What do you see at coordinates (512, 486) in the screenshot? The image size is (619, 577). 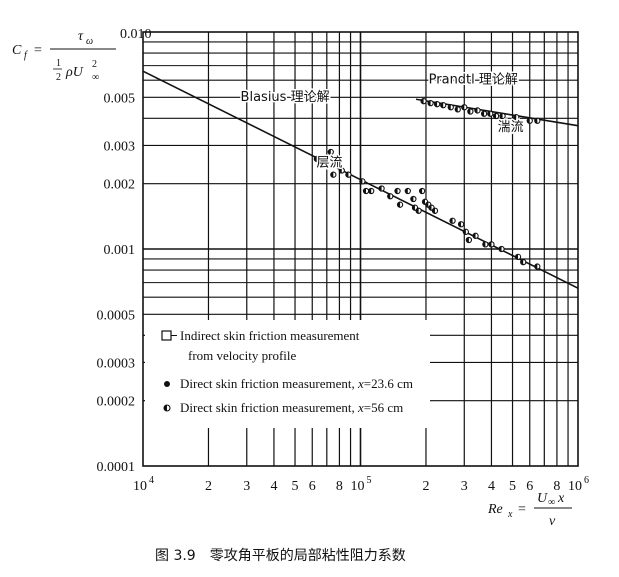 I see `x-tick-label: 5` at bounding box center [512, 486].